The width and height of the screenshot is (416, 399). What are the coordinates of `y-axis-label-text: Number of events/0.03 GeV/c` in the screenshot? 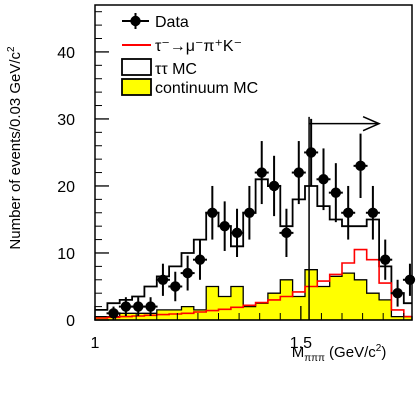 It's located at (15, 150).